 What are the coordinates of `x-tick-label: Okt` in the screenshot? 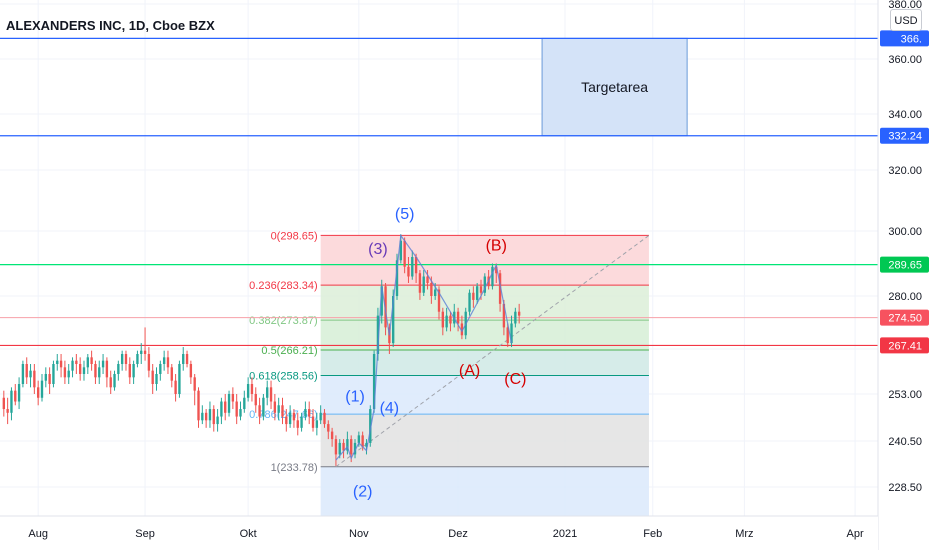 It's located at (248, 534).